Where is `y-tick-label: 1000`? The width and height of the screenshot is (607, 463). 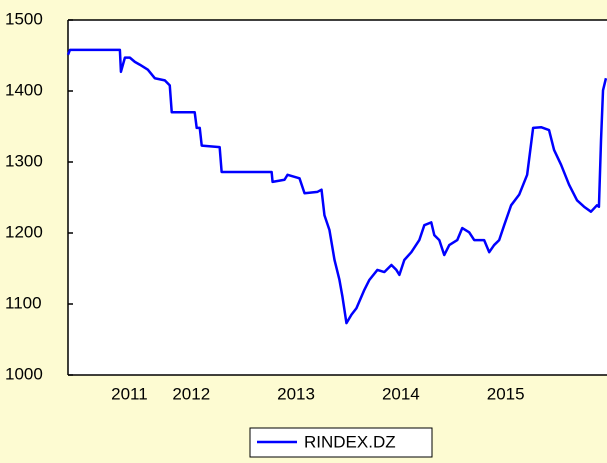
y-tick-label: 1000 is located at coordinates (24, 373).